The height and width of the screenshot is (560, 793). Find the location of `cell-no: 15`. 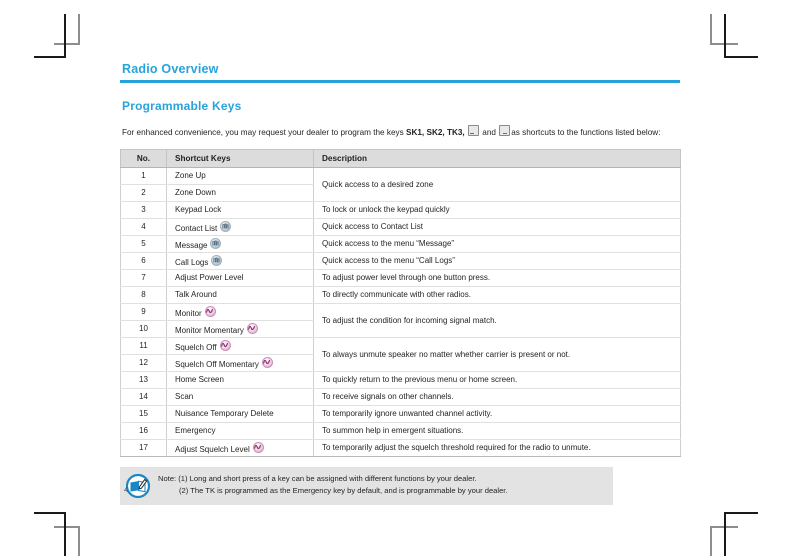

cell-no: 15 is located at coordinates (143, 414).